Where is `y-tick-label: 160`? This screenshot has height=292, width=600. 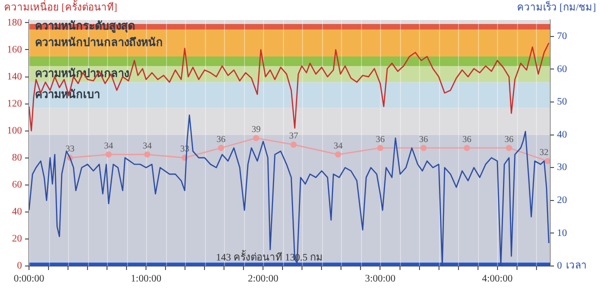
y-tick-label: 160 is located at coordinates (14, 50).